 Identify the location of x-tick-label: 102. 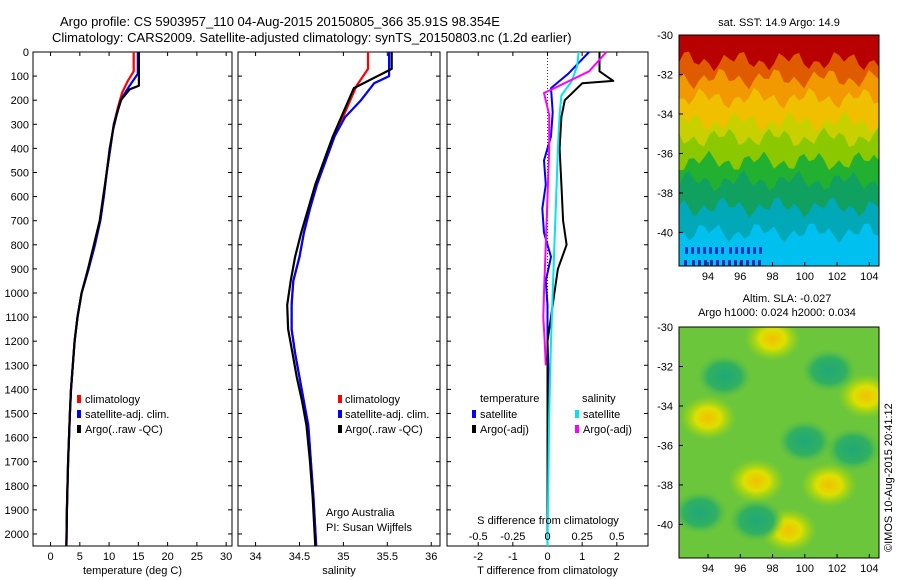
(837, 569).